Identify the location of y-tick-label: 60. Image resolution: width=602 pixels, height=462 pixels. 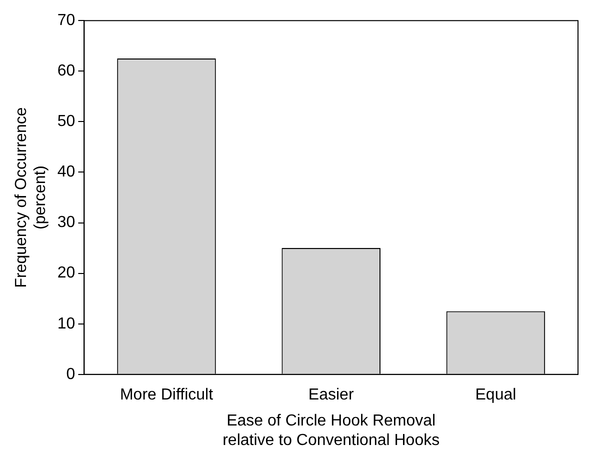
(66, 71).